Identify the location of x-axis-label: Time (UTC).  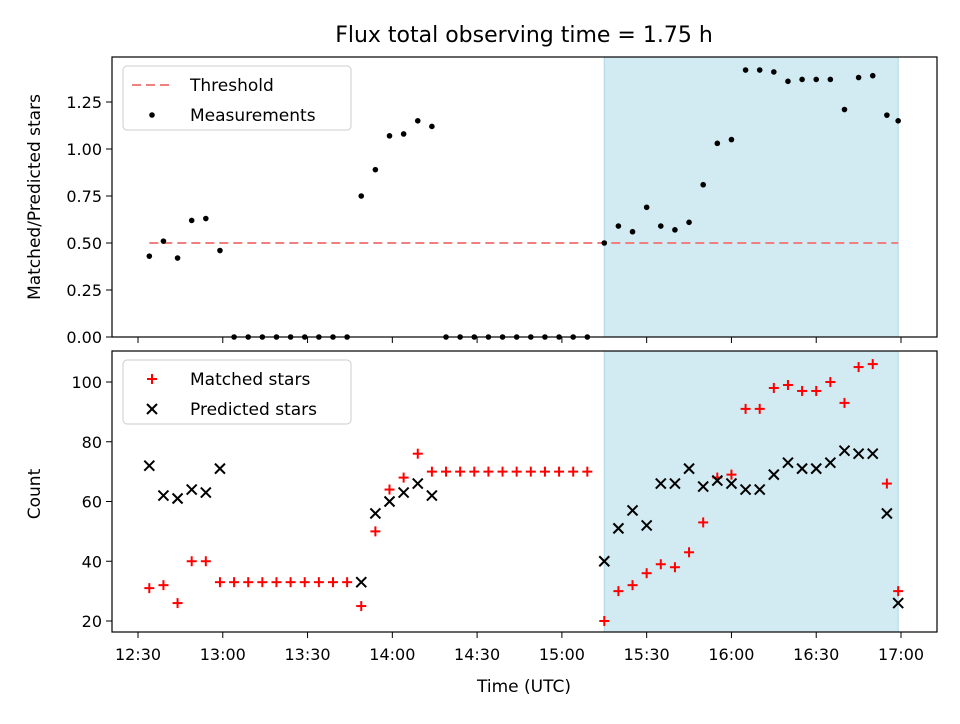
(523, 687).